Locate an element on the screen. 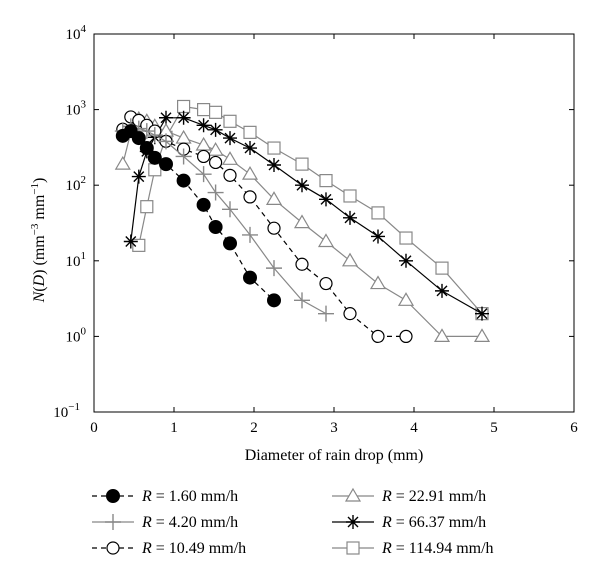 The height and width of the screenshot is (577, 600). x-tick-label: 1 is located at coordinates (174, 428).